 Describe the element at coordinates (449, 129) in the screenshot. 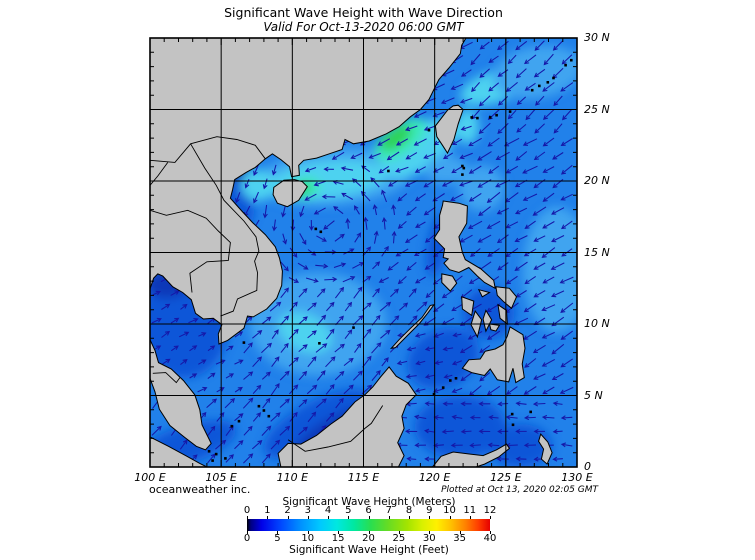

I see `land-taiwan` at that location.